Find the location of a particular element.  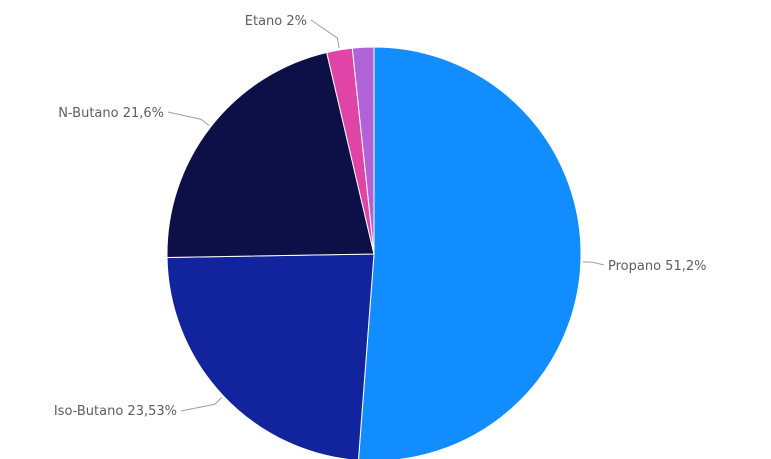

pie-slice-unlabeled is located at coordinates (363, 150).